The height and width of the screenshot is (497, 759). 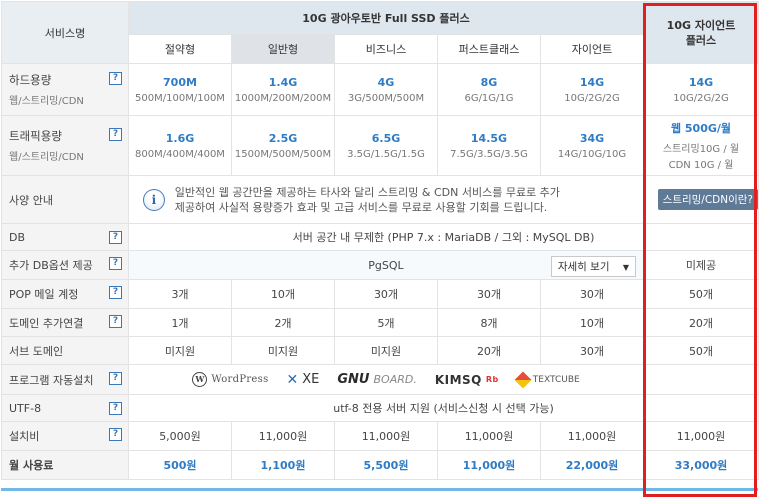 I want to click on row-label-autoinstall: ? 프로그램 자동설치, so click(x=65, y=379).